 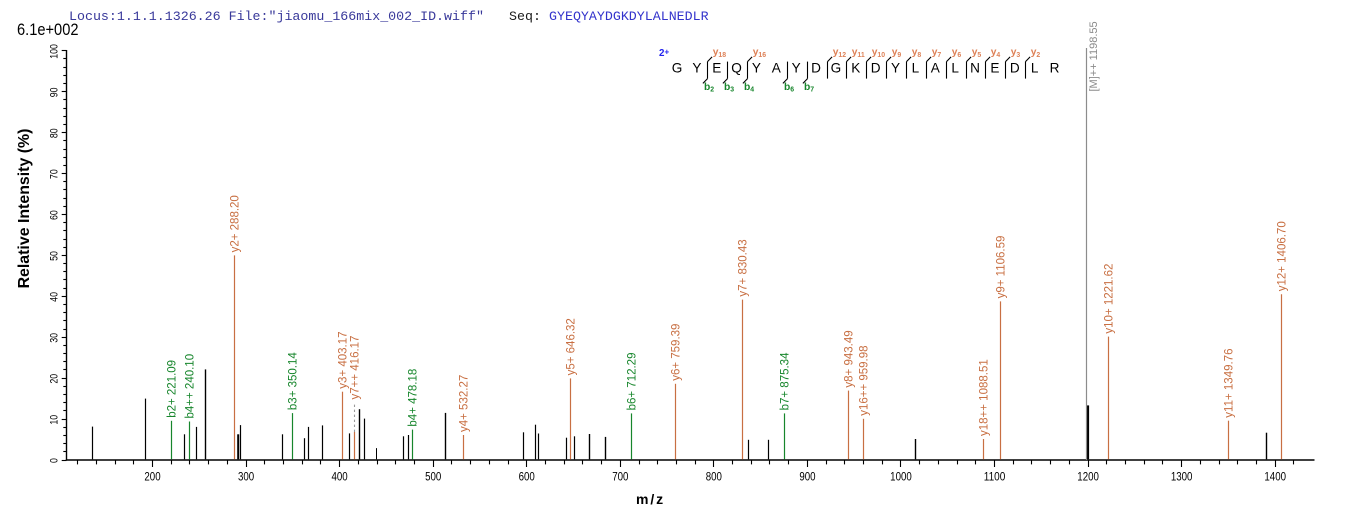 I want to click on svg-text: 20, so click(x=55, y=379).